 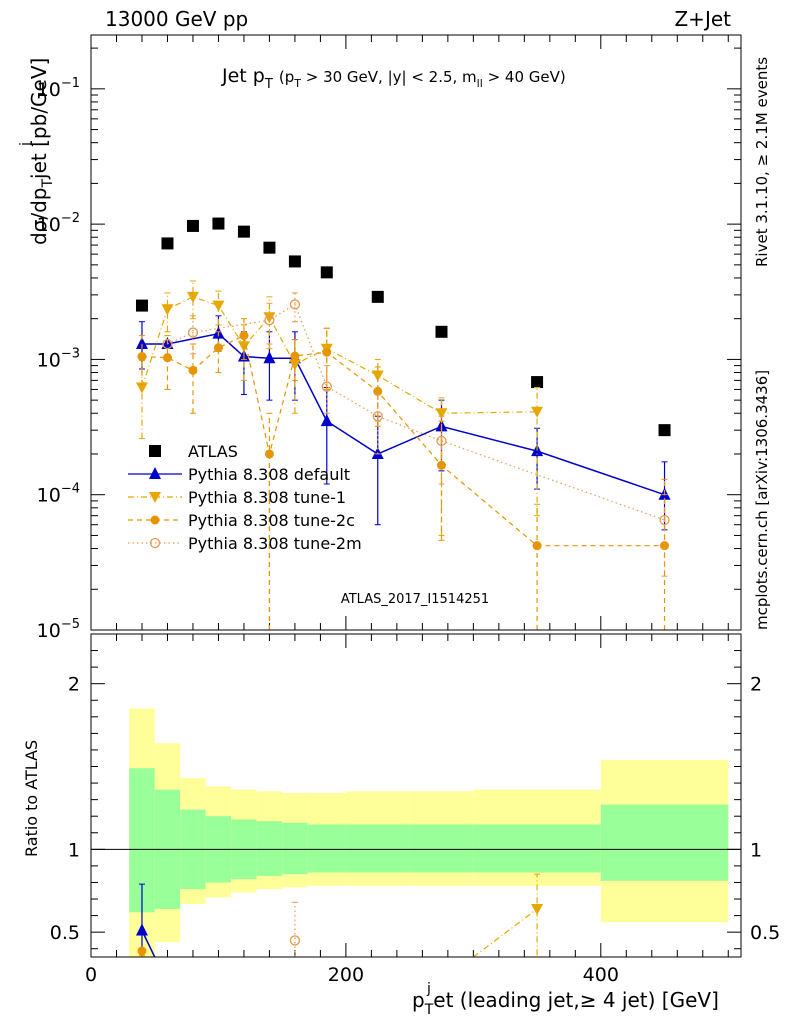 I want to click on watermark: ATLAS_2017_I1514251, so click(x=415, y=599).